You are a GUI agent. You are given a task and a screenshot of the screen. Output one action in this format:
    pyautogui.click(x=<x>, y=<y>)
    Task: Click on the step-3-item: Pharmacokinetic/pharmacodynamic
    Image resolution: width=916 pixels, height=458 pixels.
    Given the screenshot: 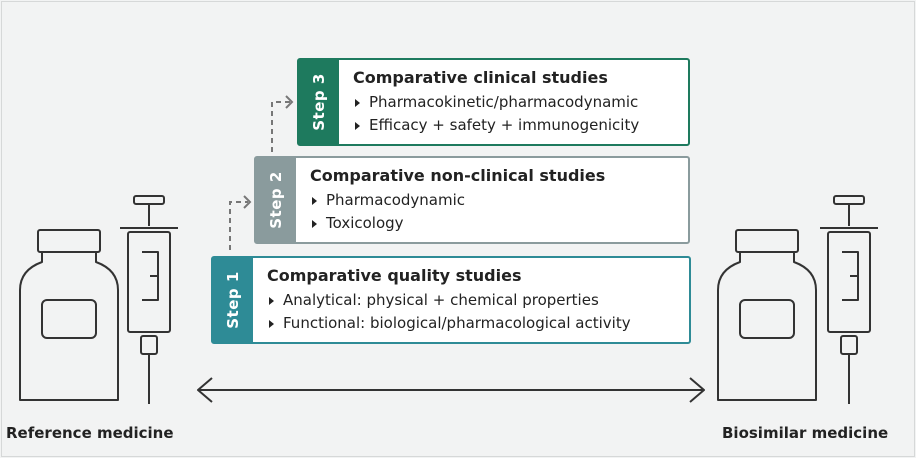 What is the action you would take?
    pyautogui.click(x=496, y=102)
    